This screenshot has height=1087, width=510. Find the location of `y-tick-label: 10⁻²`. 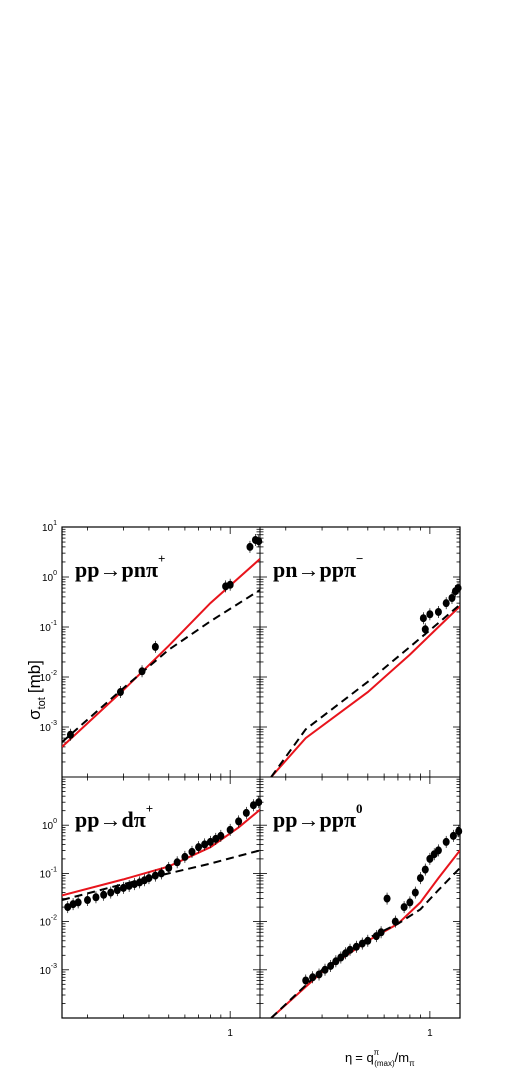

y-tick-label: 10⁻² is located at coordinates (48, 677).